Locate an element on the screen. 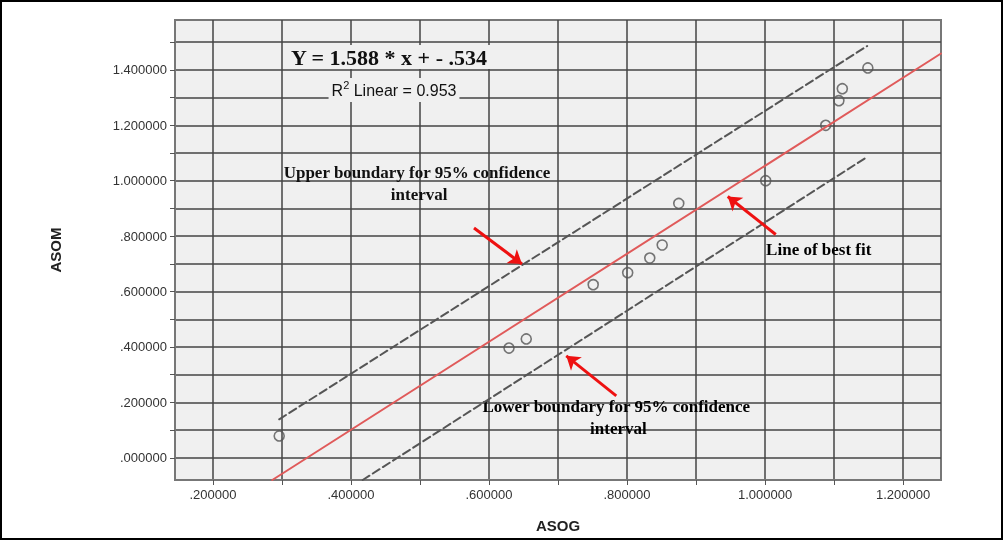  x-tick-label: .400000 is located at coordinates (351, 494).